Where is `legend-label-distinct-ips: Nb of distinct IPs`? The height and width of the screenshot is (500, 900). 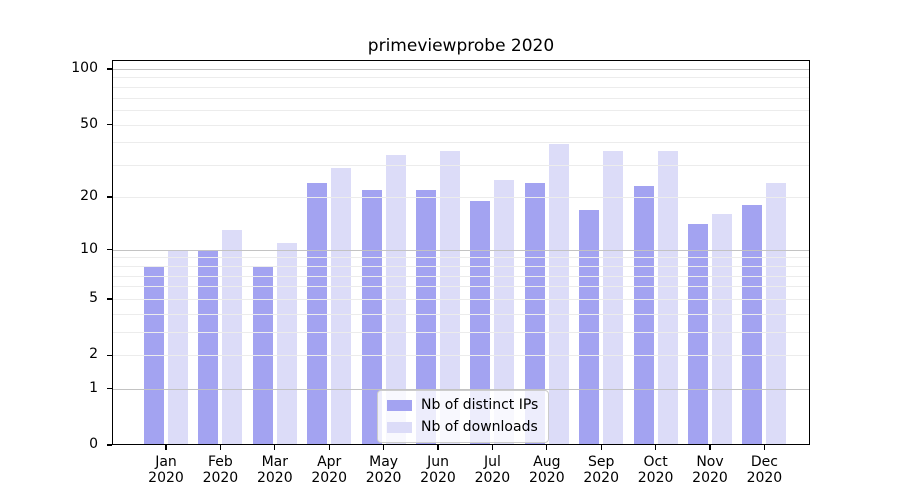 legend-label-distinct-ips: Nb of distinct IPs is located at coordinates (480, 405).